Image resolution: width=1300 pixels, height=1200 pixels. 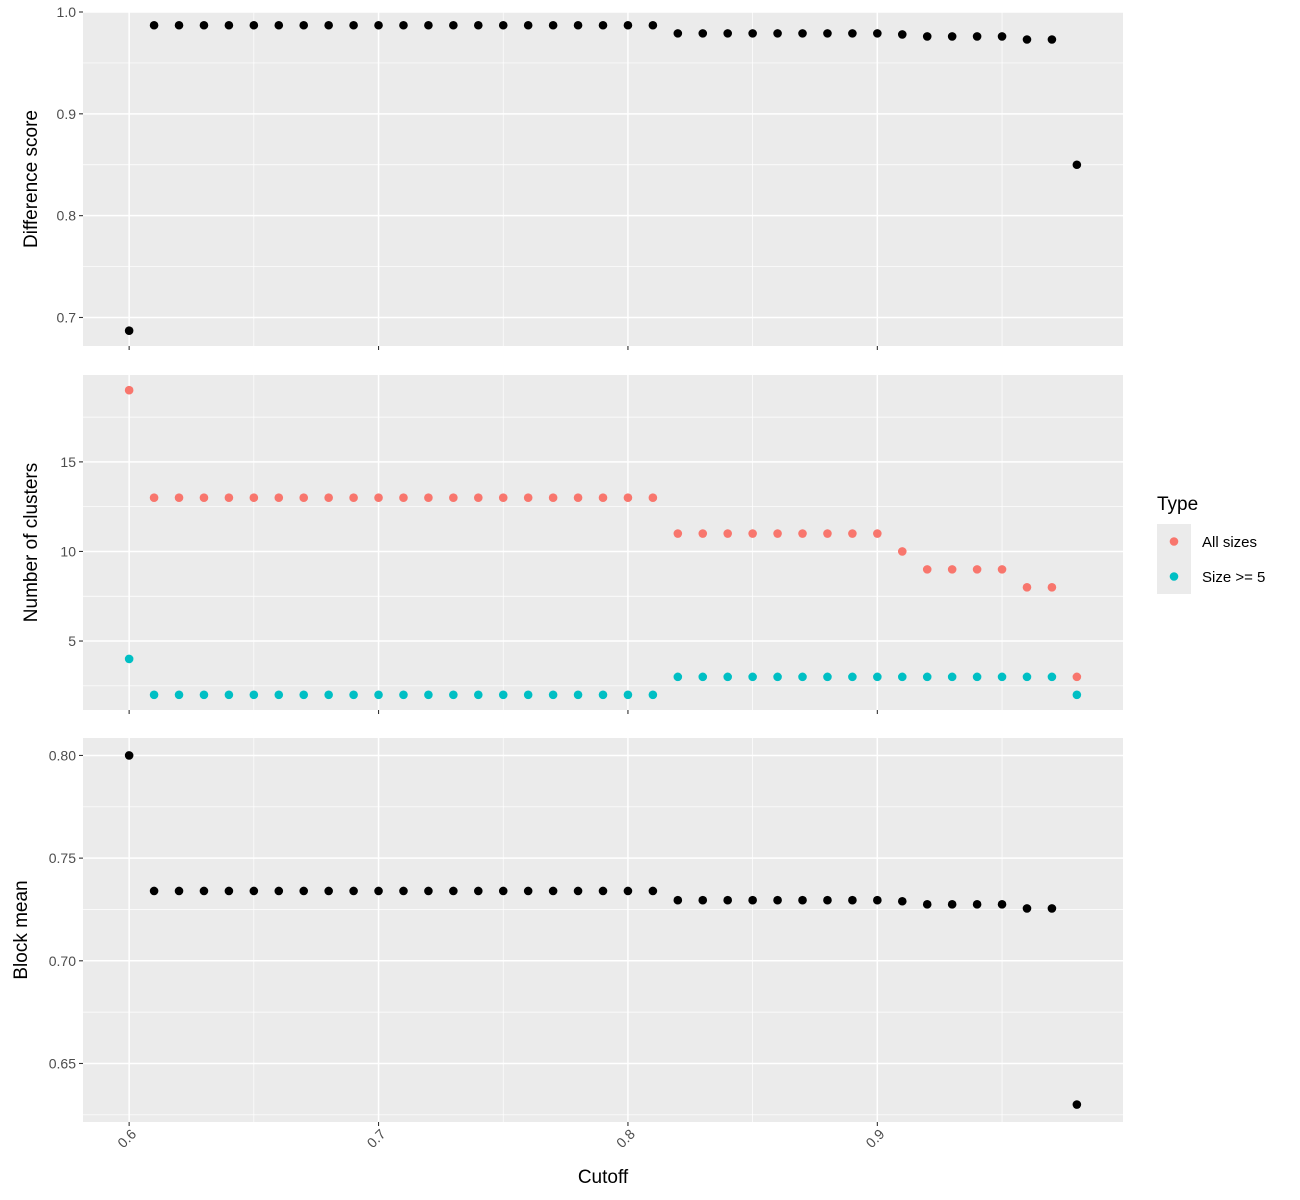 I want to click on y-tick-label: 0.70, so click(x=62, y=961).